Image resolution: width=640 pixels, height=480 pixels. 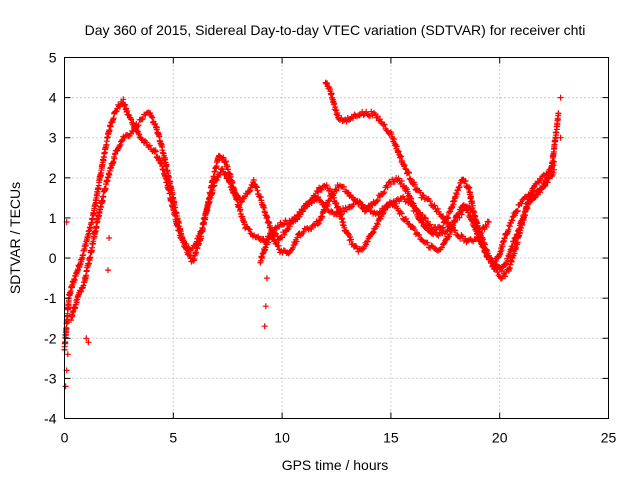 I want to click on y-tick-label: 1, so click(x=53, y=218).